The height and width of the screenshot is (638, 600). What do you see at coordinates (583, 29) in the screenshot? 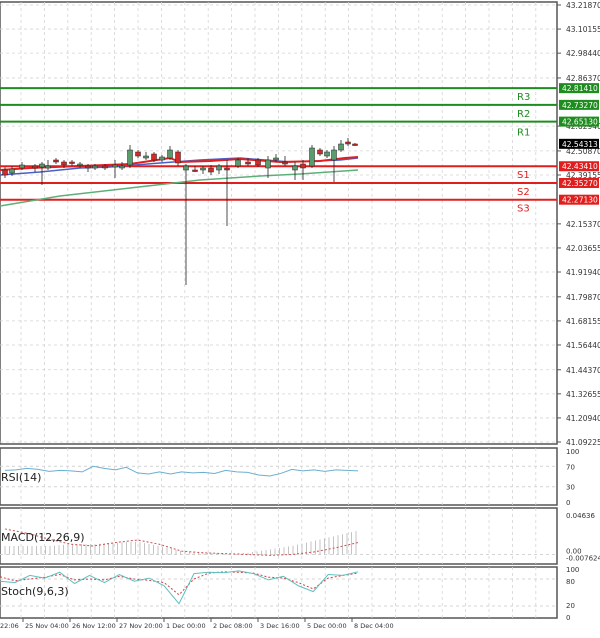
I see `price-tick-label: 43.10155` at bounding box center [583, 29].